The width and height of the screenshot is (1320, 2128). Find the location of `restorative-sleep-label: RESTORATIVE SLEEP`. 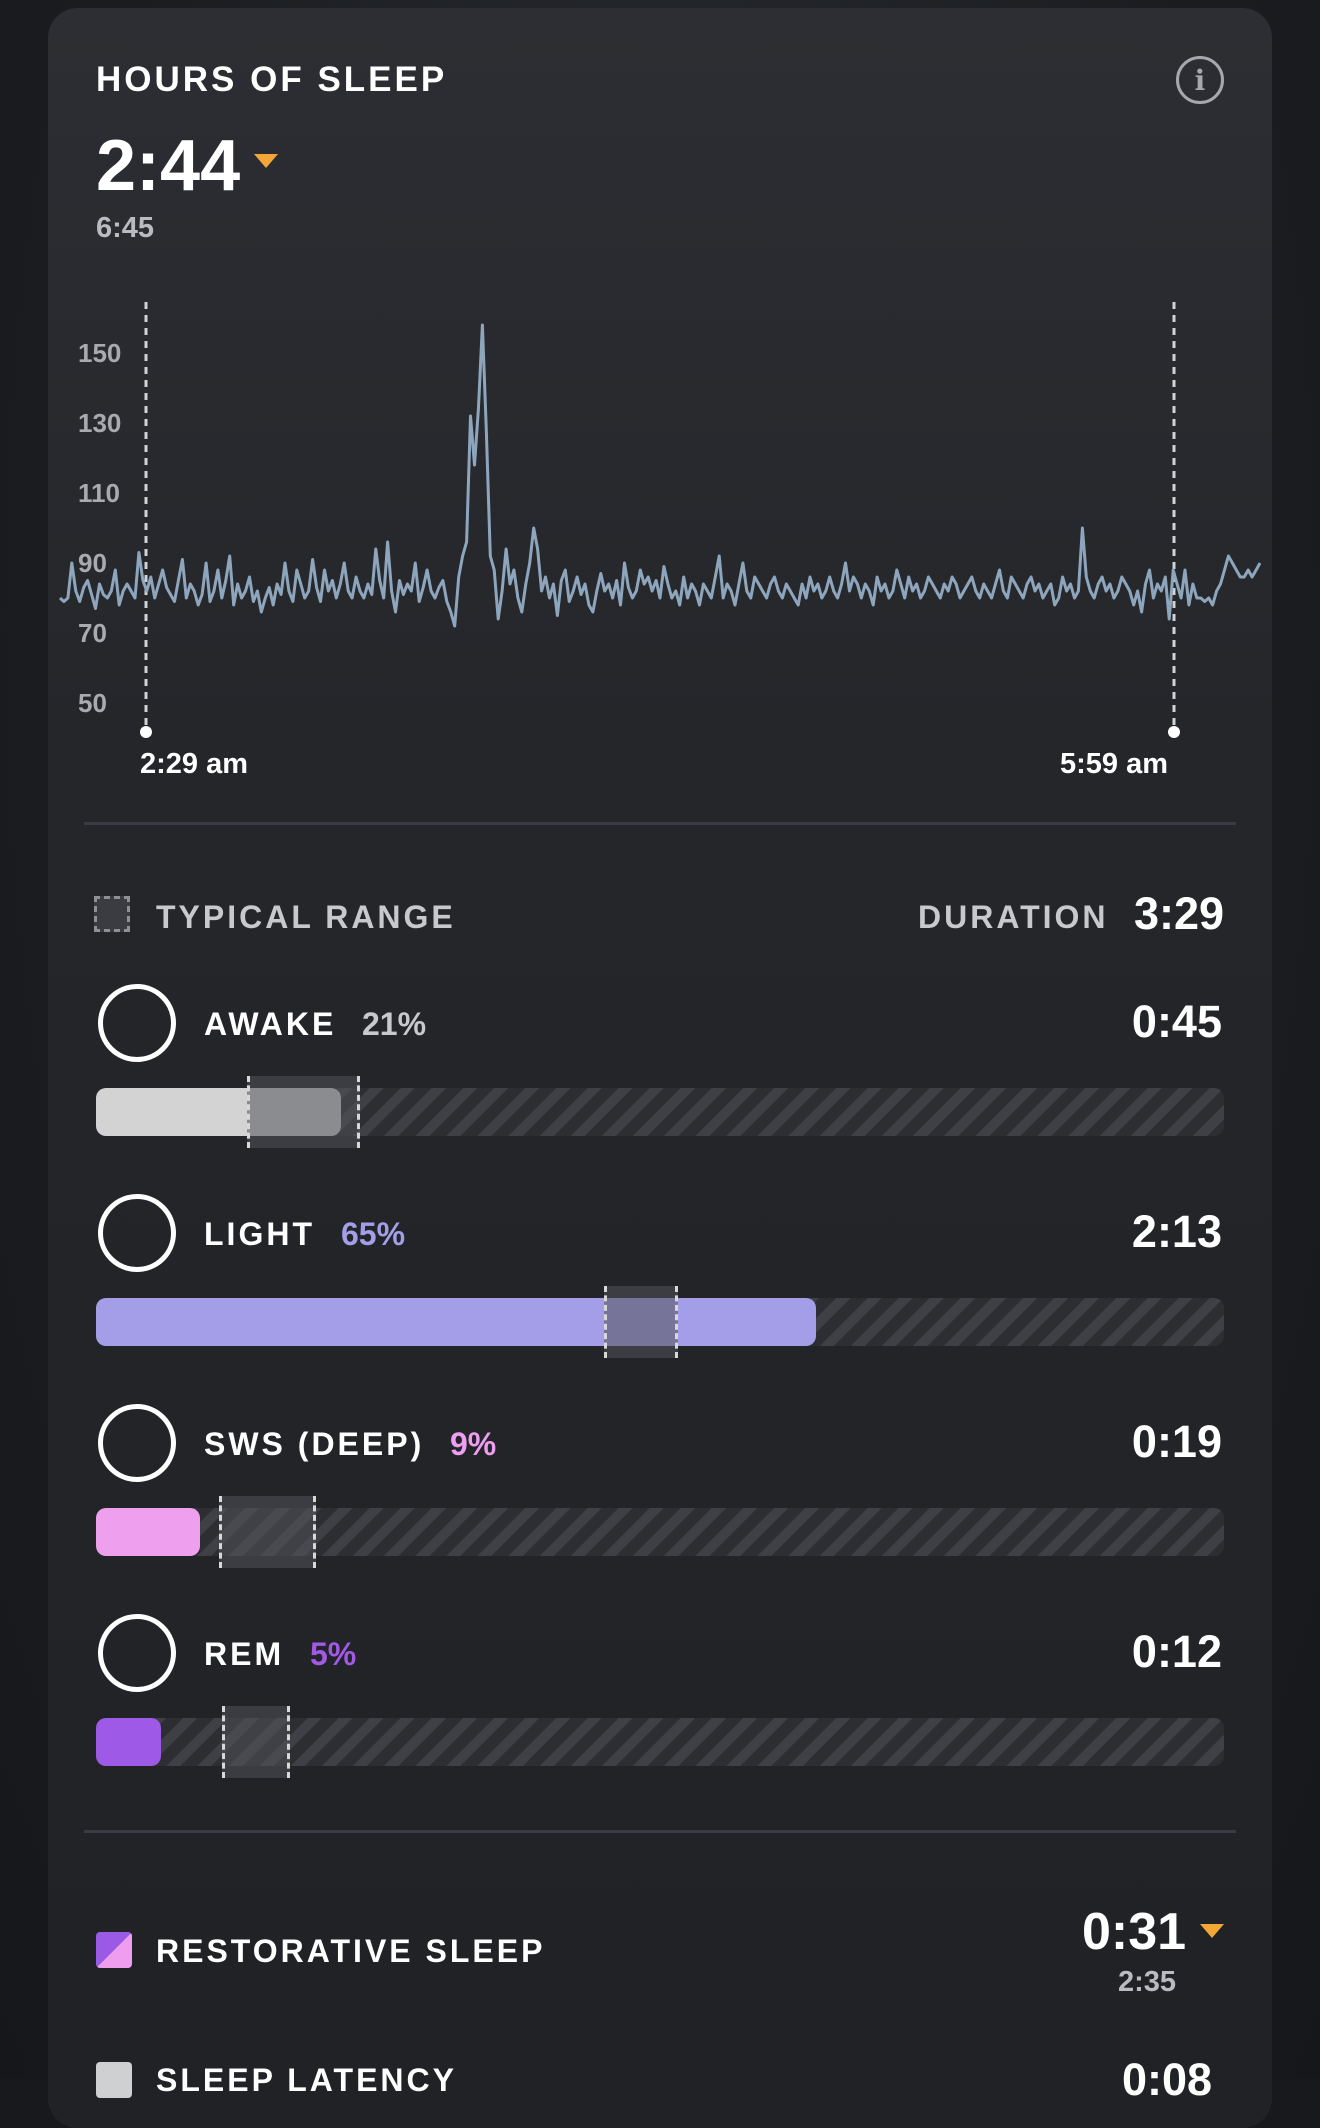

restorative-sleep-label: RESTORATIVE SLEEP is located at coordinates (351, 1951).